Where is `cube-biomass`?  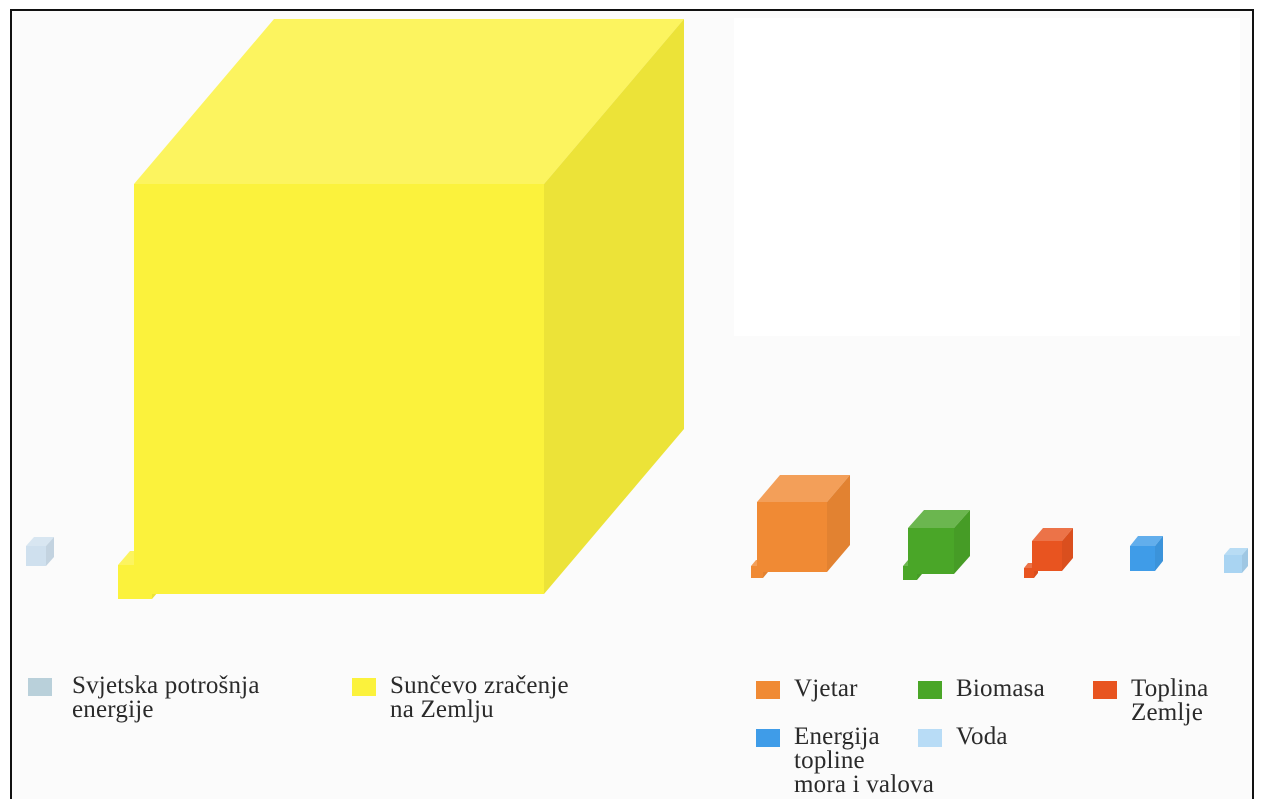
cube-biomass is located at coordinates (939, 542).